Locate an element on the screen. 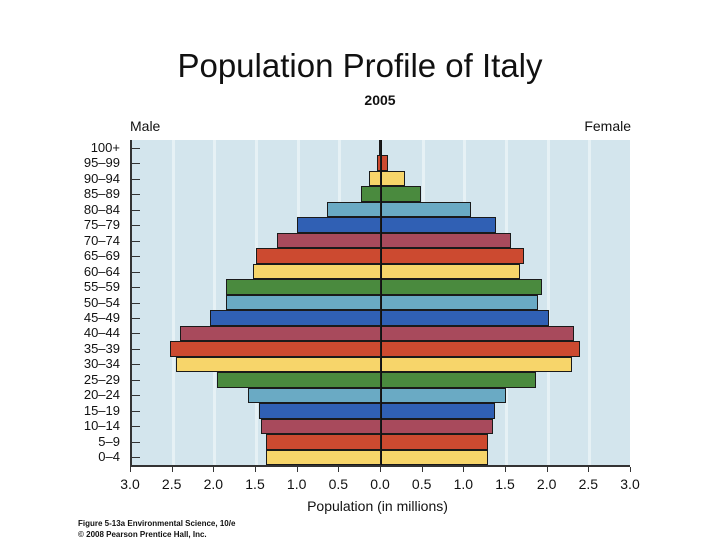 The height and width of the screenshot is (540, 720). age-group-label: 45–49 is located at coordinates (101, 317).